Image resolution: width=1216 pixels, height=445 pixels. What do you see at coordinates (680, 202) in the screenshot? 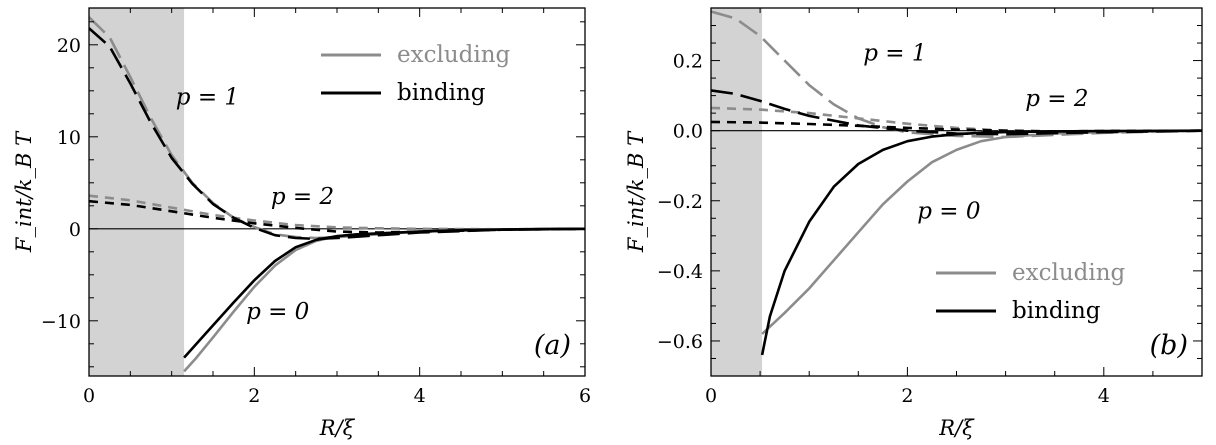
I see `y-tick-label: −0.2` at bounding box center [680, 202].